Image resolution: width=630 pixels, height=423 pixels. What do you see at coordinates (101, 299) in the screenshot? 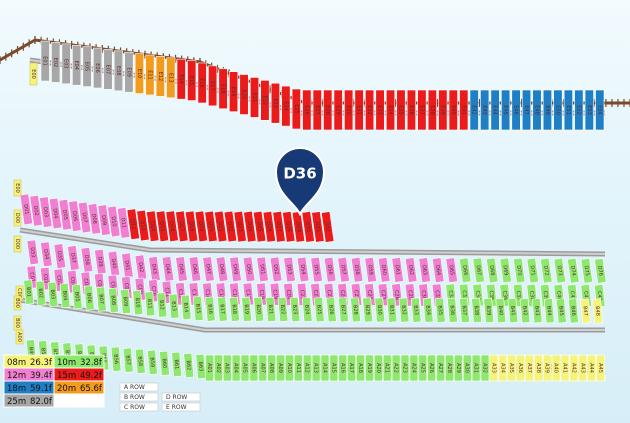
I see `slip-b07: B07` at bounding box center [101, 299].